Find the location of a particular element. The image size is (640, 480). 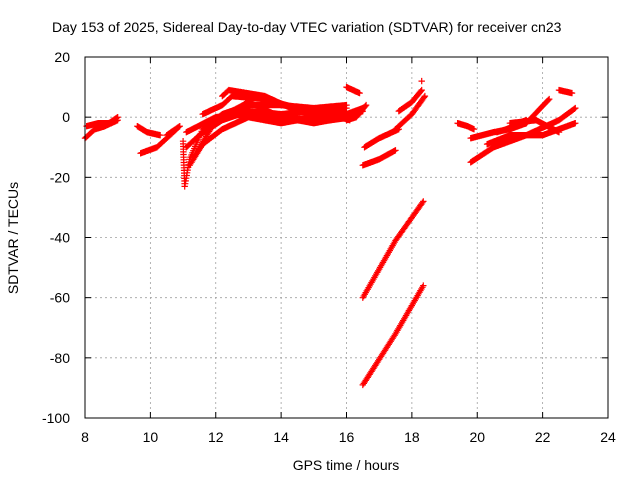

series-t14 is located at coordinates (353, 90).